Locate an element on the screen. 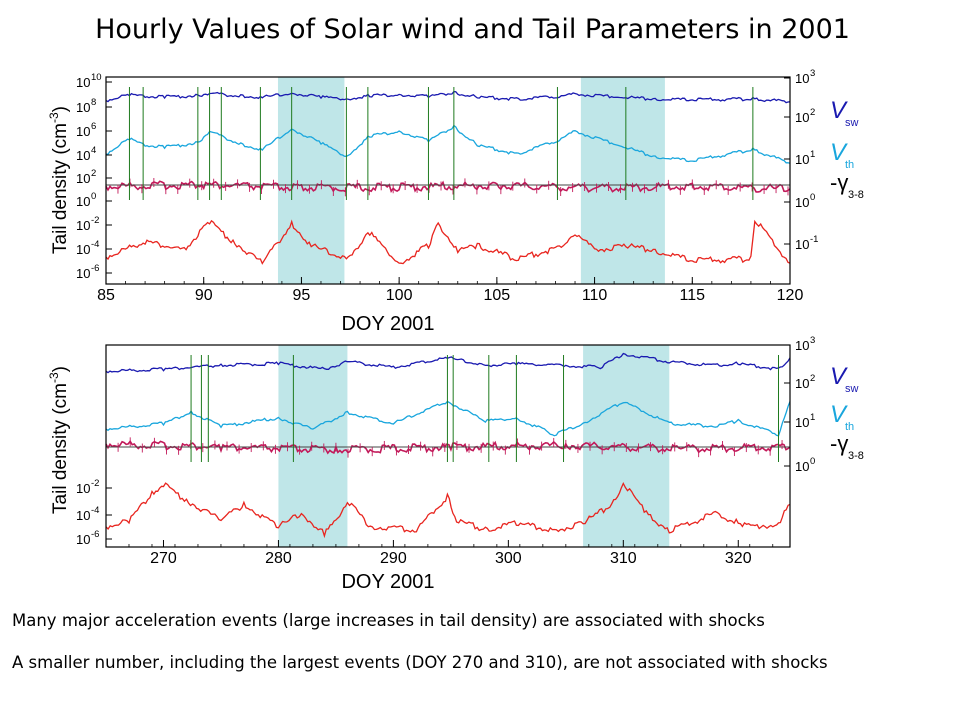  x-tick-label-0-3: 100 is located at coordinates (399, 295).